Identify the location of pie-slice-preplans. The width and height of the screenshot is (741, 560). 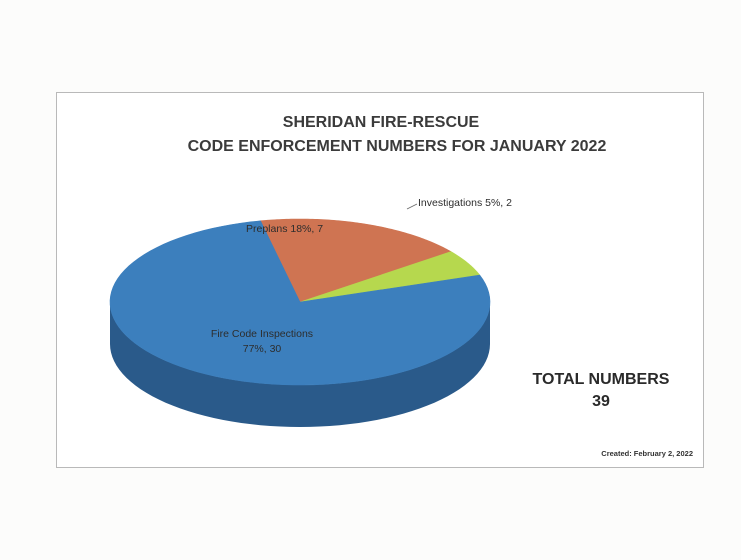
(356, 260).